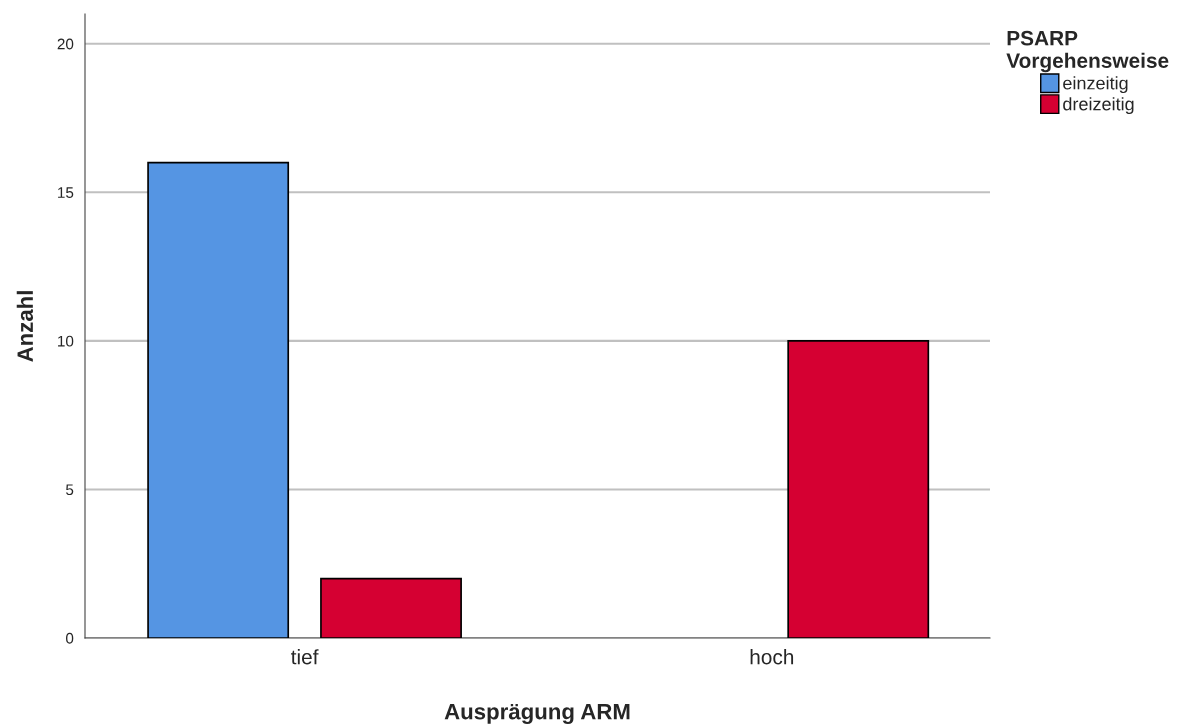 This screenshot has width=1202, height=726. What do you see at coordinates (1095, 85) in the screenshot?
I see `legend-label: einzeitig` at bounding box center [1095, 85].